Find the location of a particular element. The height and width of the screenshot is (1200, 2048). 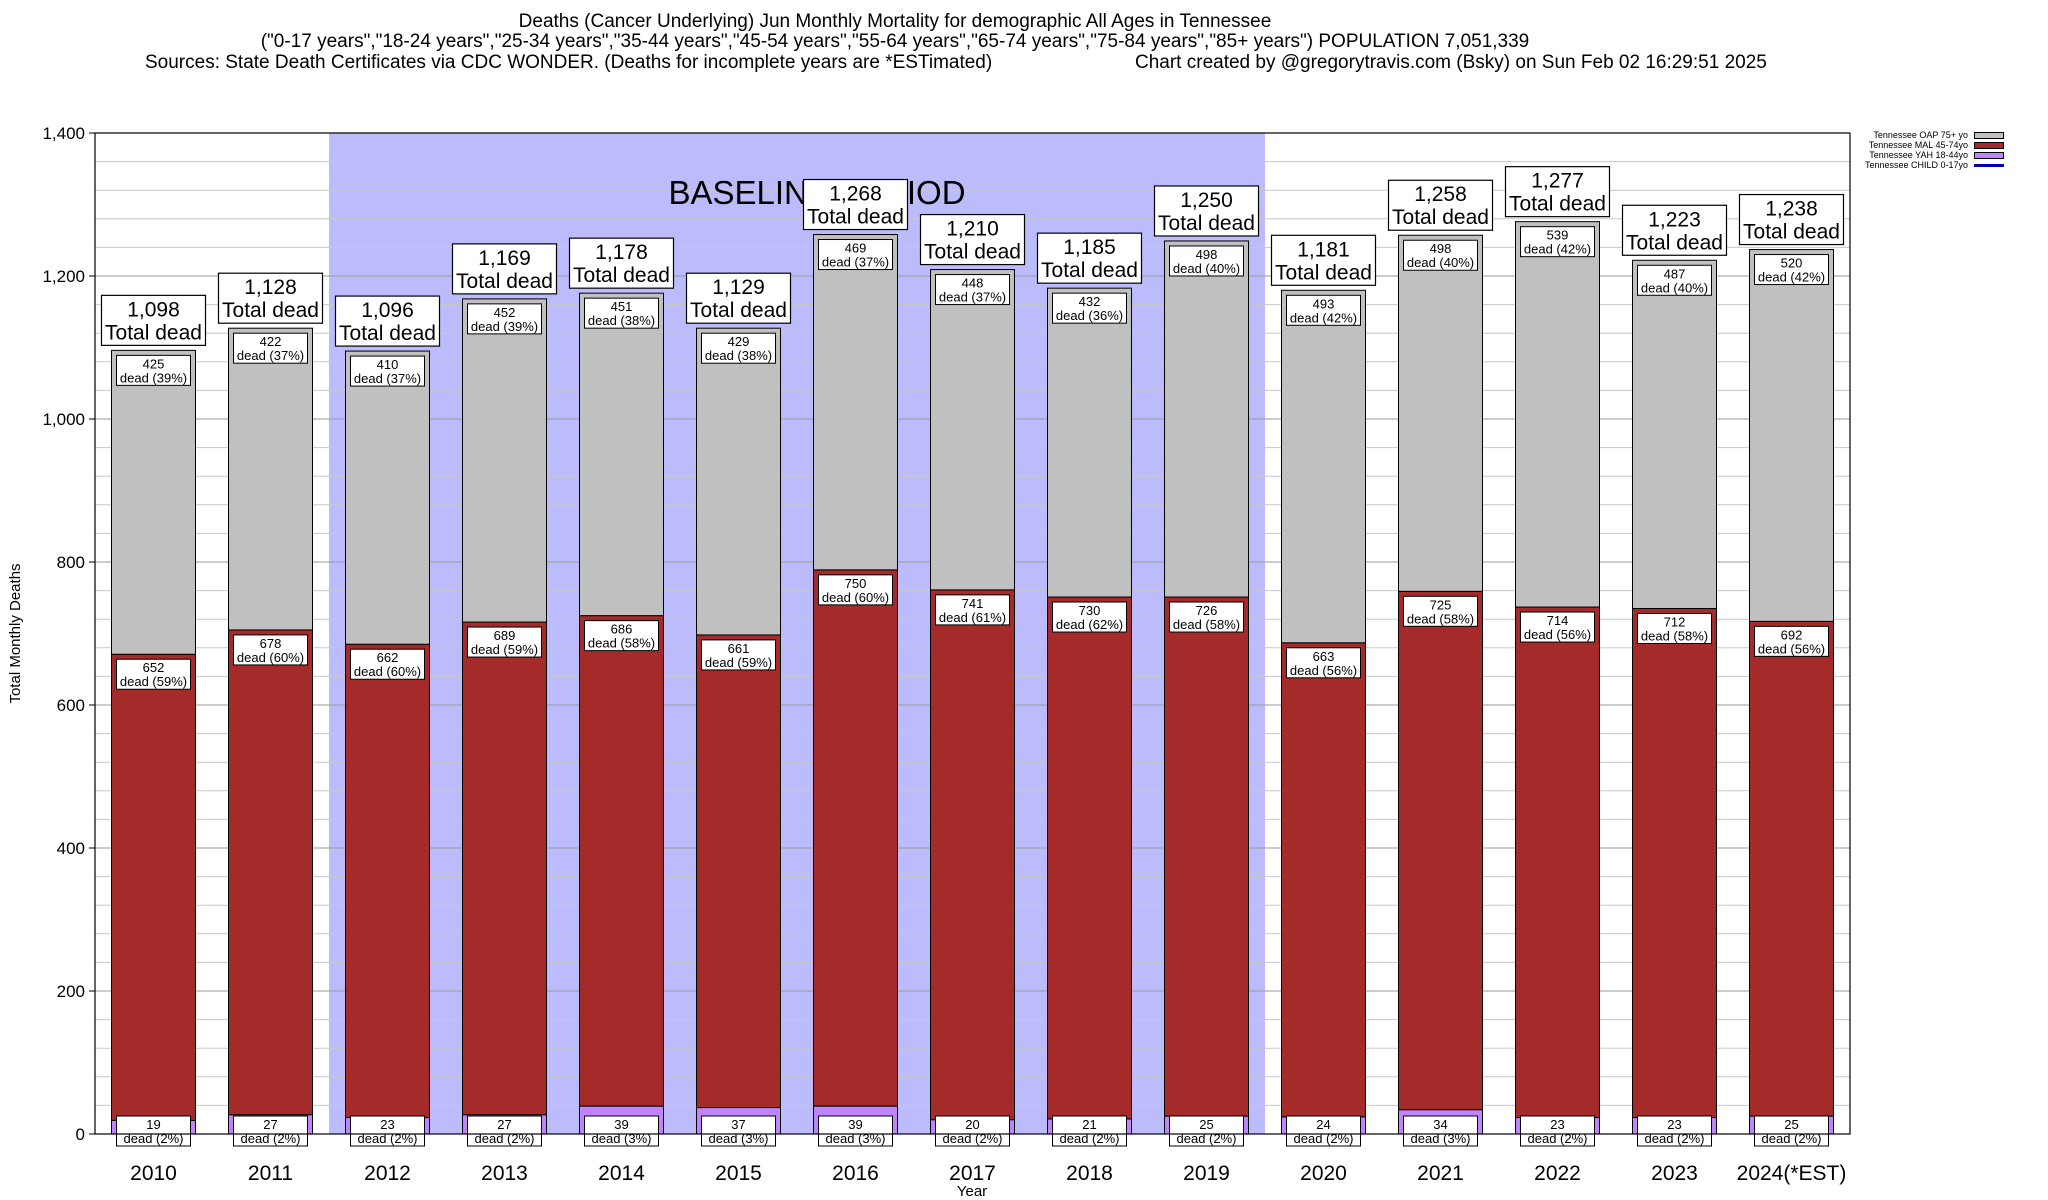

data-label-value: 469 is located at coordinates (856, 248).